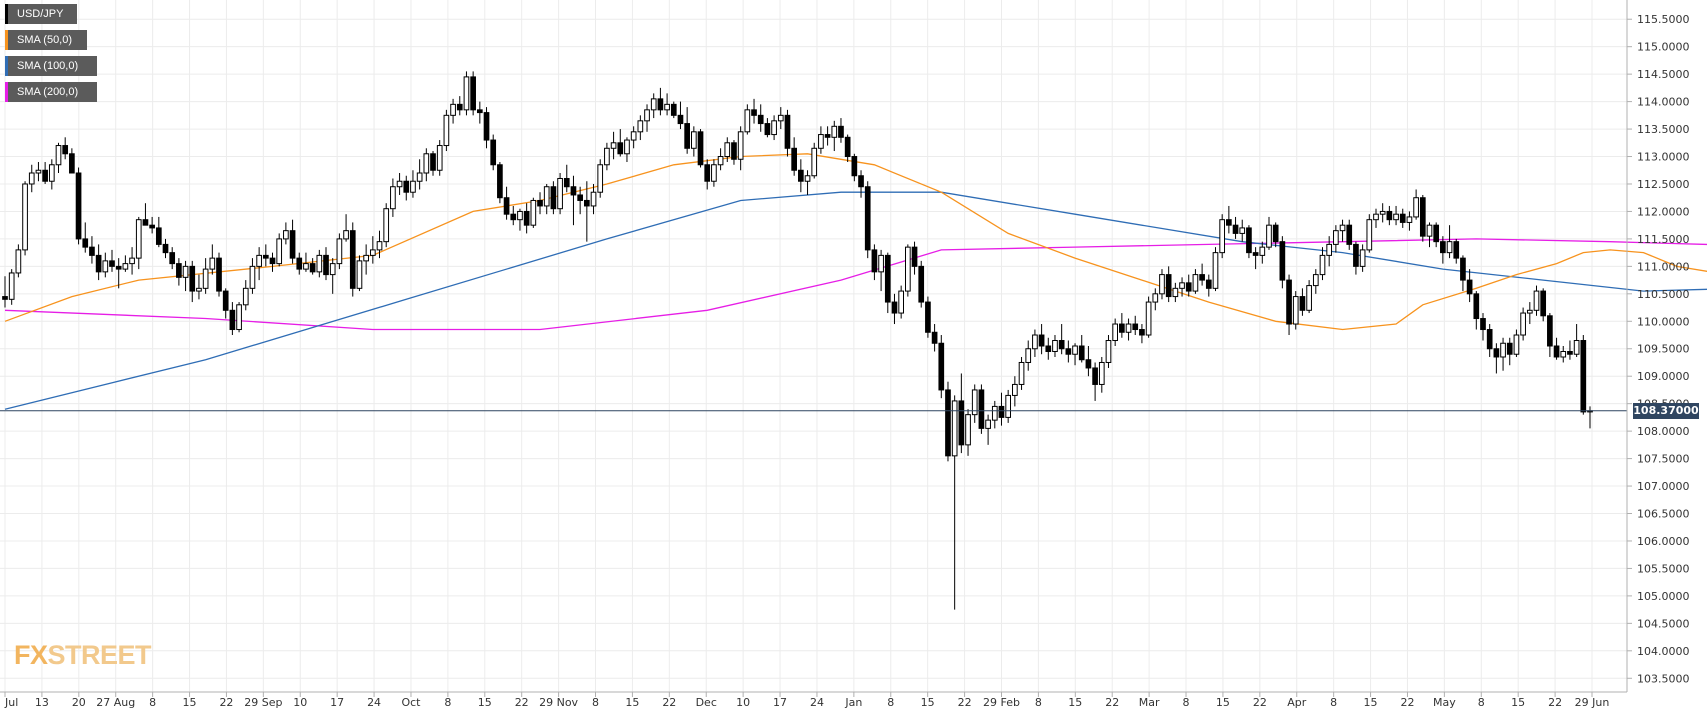 The image size is (1707, 717). I want to click on y-tick-label: 104.5000, so click(1663, 623).